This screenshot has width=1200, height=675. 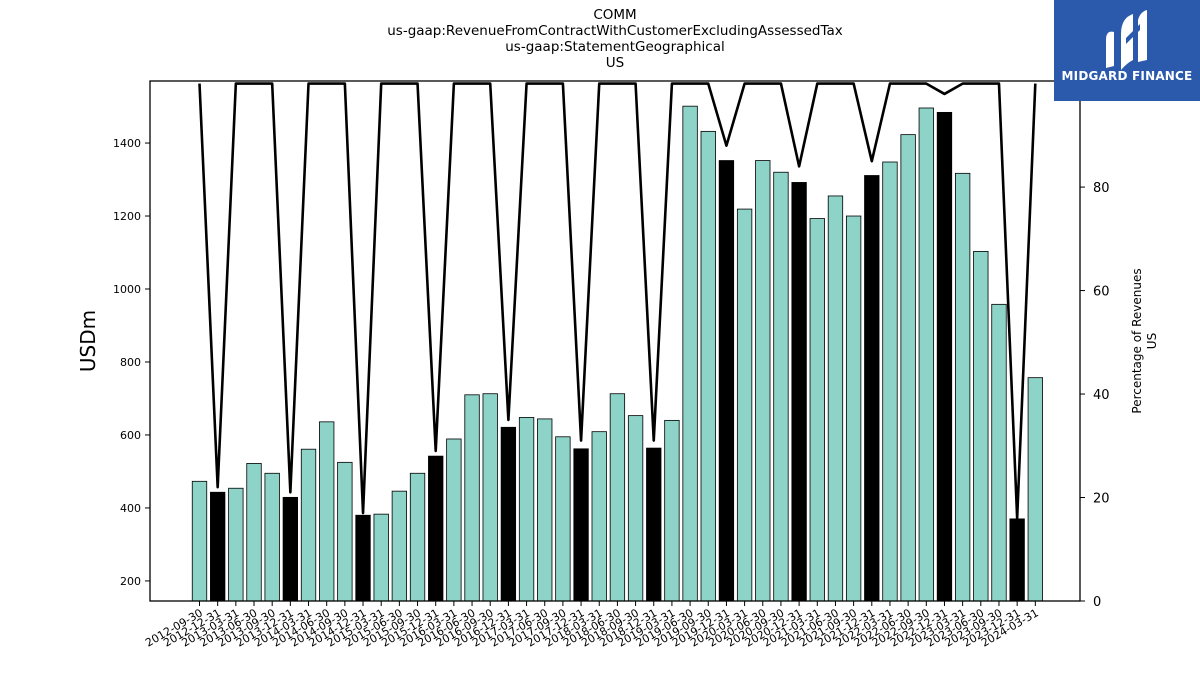 I want to click on chart-title-line-3: us-gaap:StatementGeographical, so click(x=615, y=47).